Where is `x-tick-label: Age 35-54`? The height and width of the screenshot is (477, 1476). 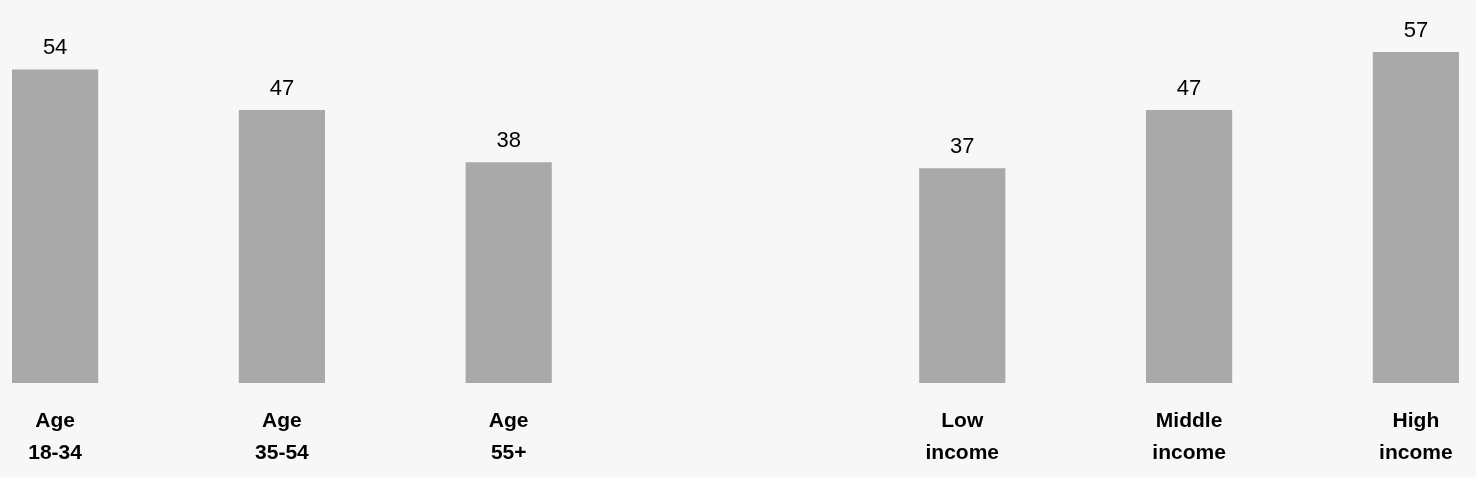 x-tick-label: Age 35-54 is located at coordinates (282, 435).